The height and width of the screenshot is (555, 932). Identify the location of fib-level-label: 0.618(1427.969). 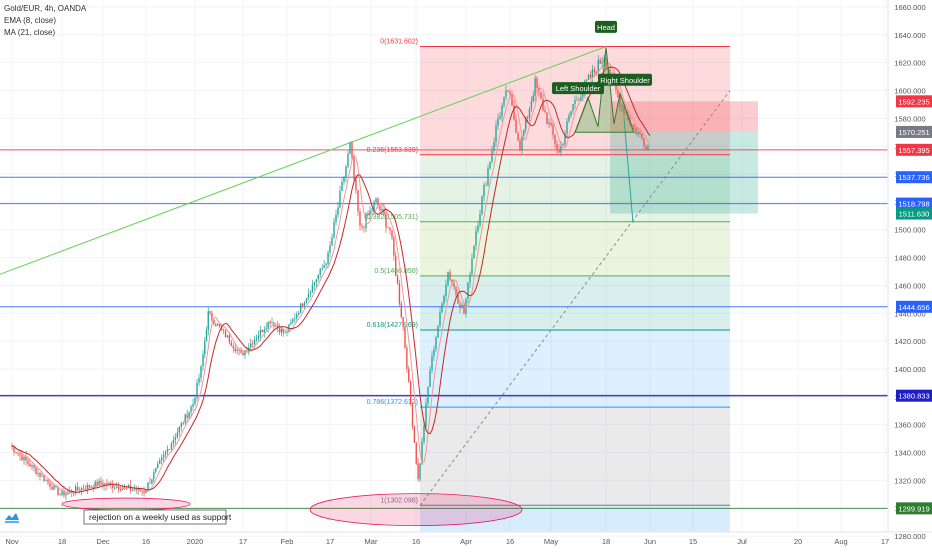
(392, 325).